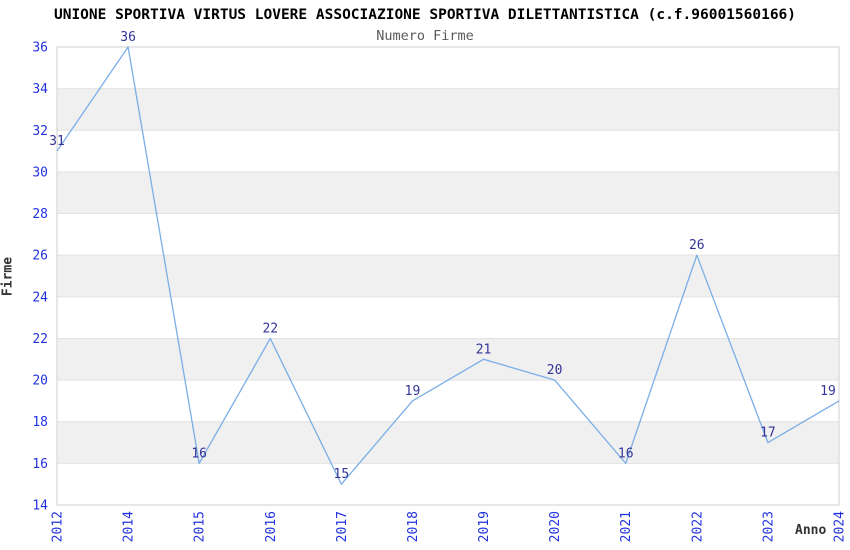 The height and width of the screenshot is (550, 850). Describe the element at coordinates (342, 474) in the screenshot. I see `point-label: 15` at that location.